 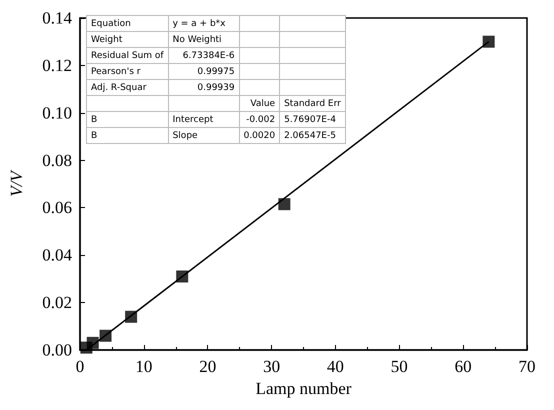 I want to click on annotation: Adj. R-Squar, so click(x=127, y=88).